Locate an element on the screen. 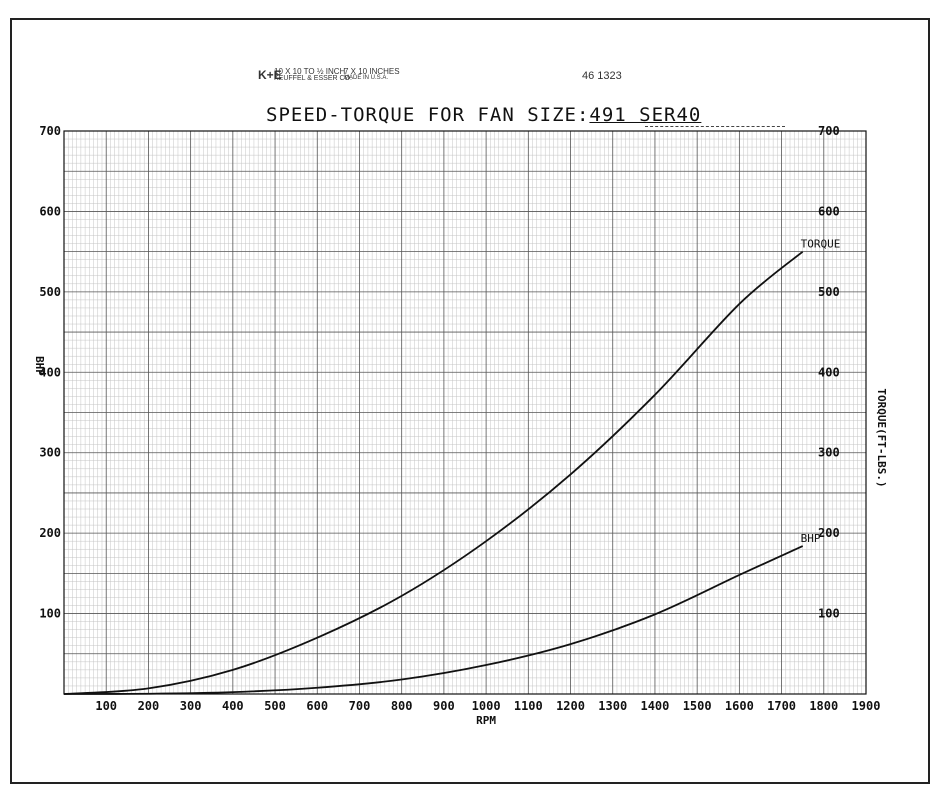 This screenshot has width=941, height=792. x-axis-label: RPM is located at coordinates (486, 720).